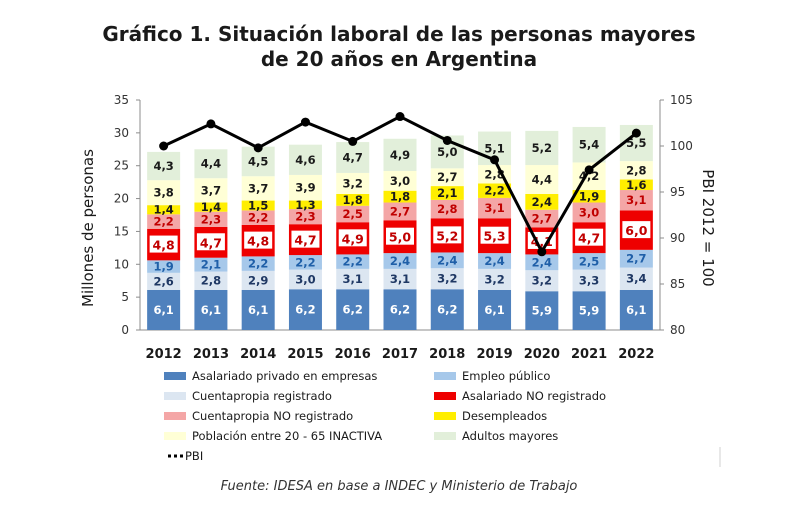 The height and width of the screenshot is (520, 798). What do you see at coordinates (194, 456) in the screenshot?
I see `legend-label: PBI` at bounding box center [194, 456].